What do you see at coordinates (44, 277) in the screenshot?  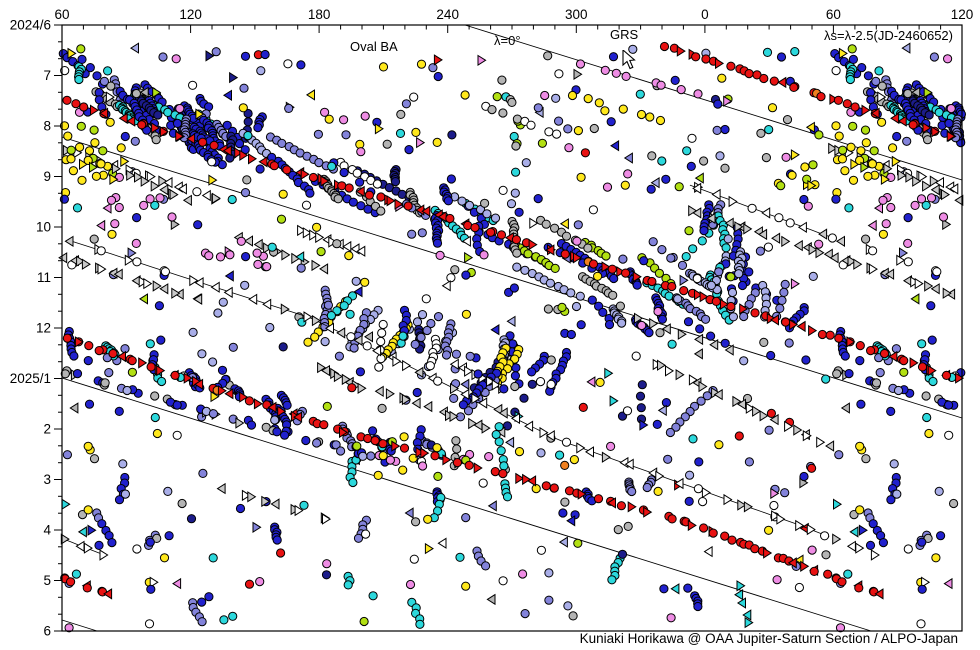 I see `svg-text: 11` at bounding box center [44, 277].